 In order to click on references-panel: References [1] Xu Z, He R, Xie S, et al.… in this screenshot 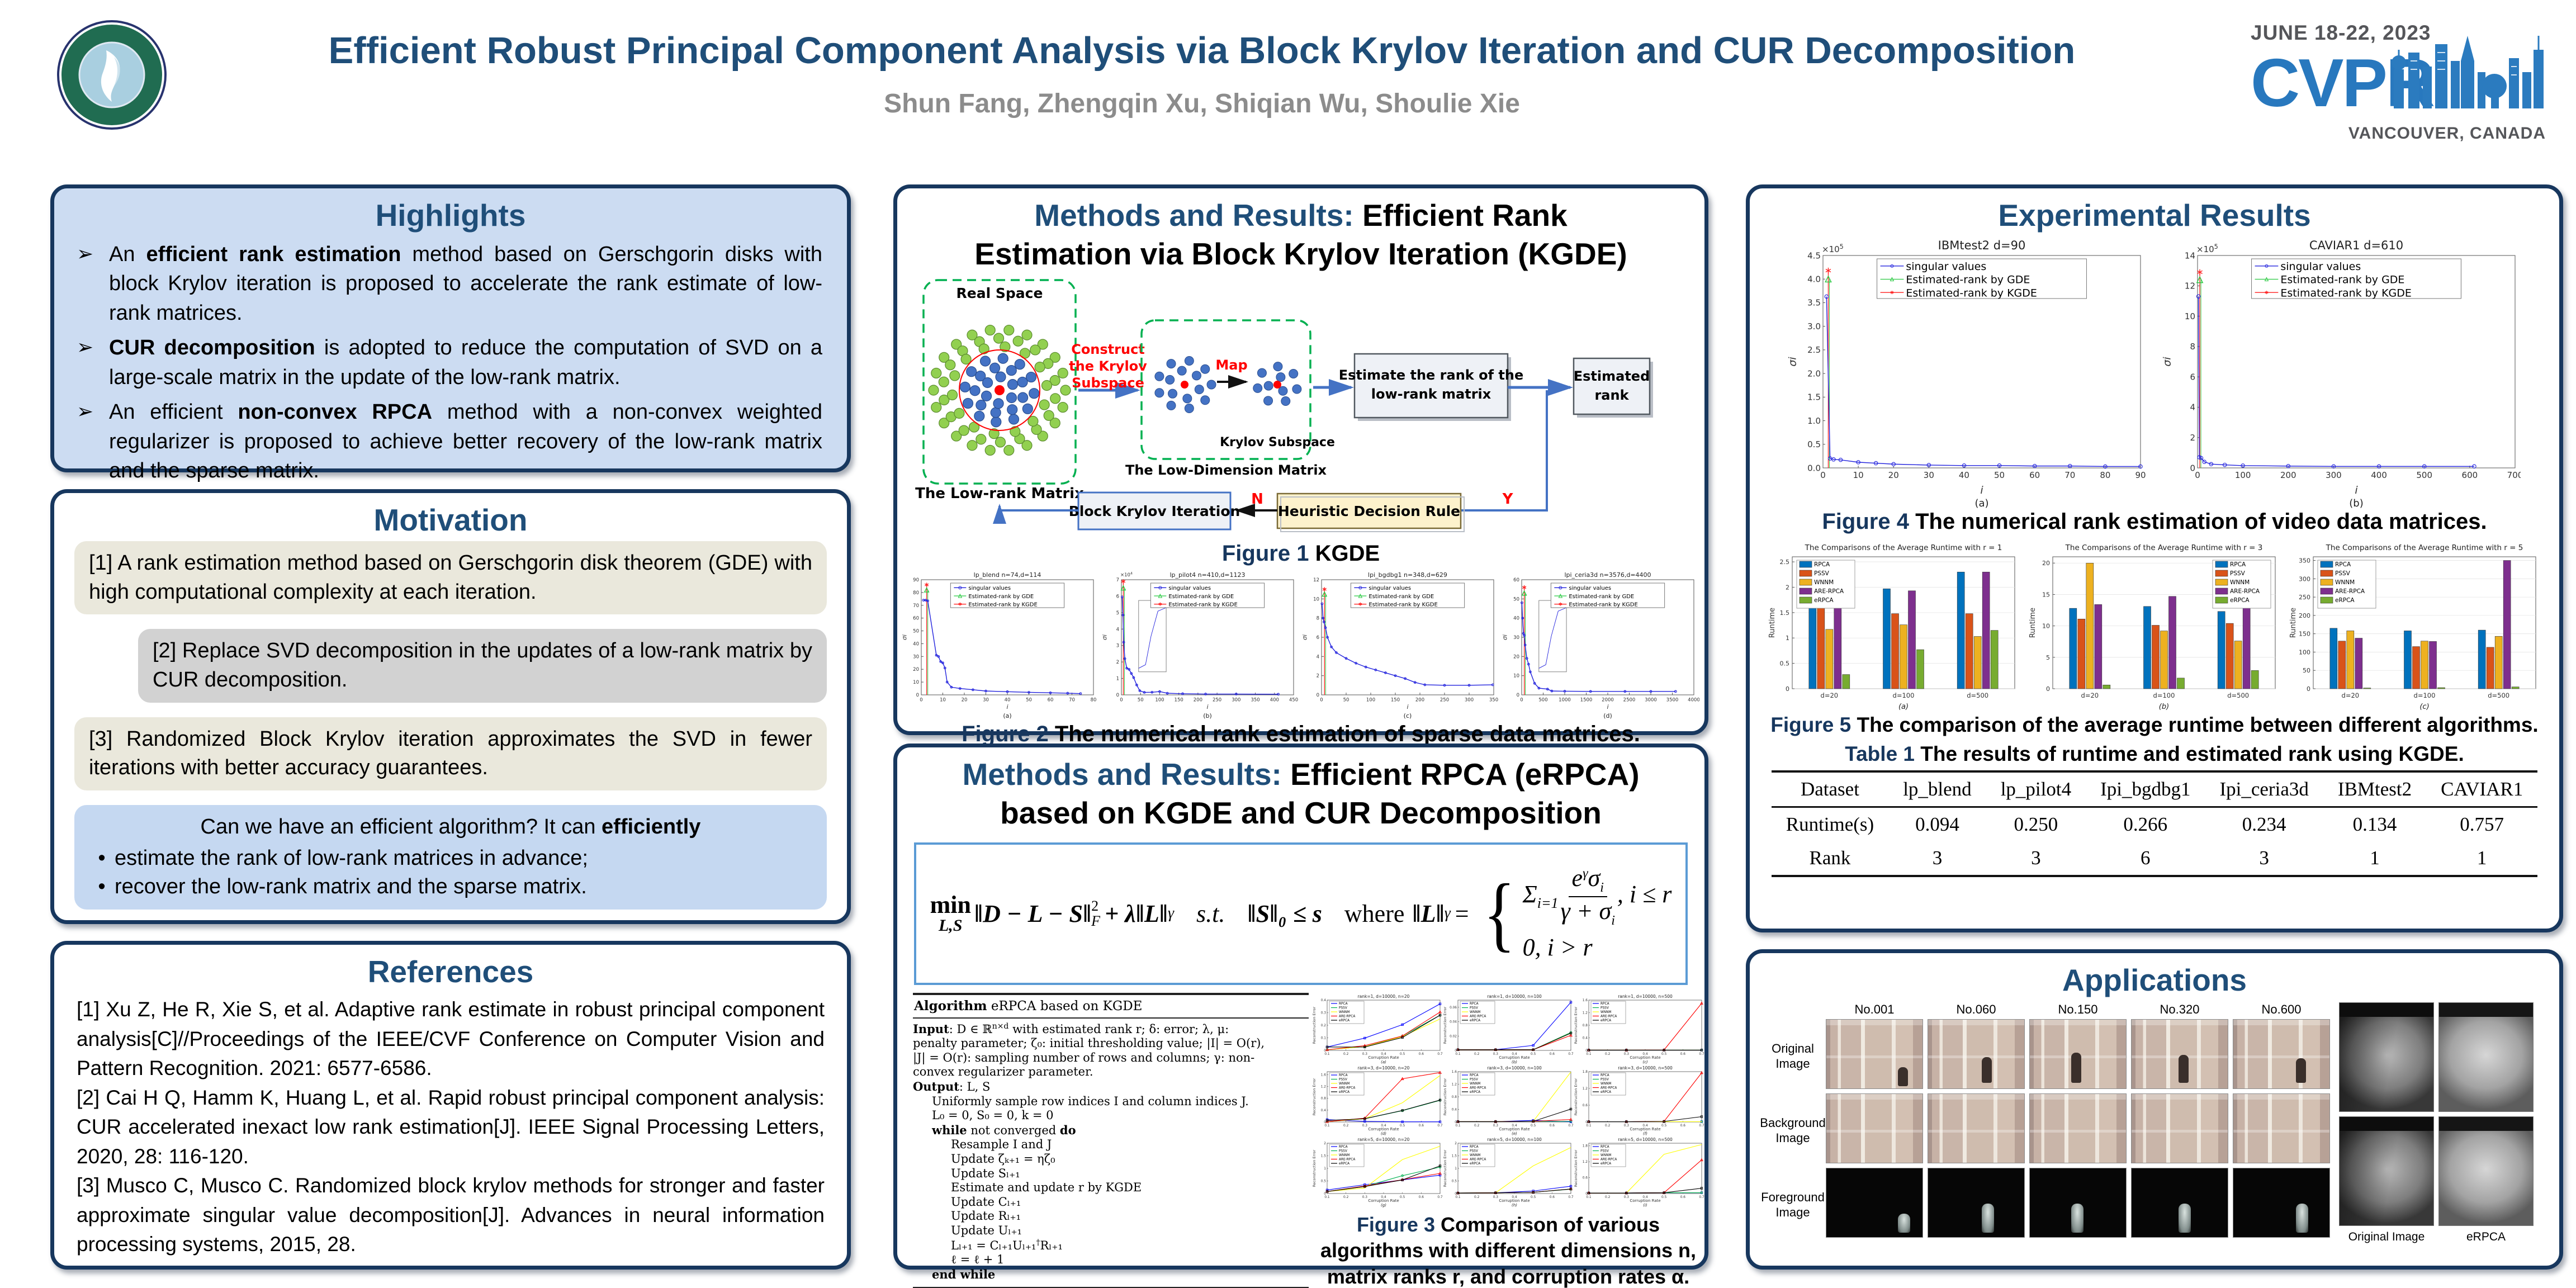, I will do `click(450, 1105)`.